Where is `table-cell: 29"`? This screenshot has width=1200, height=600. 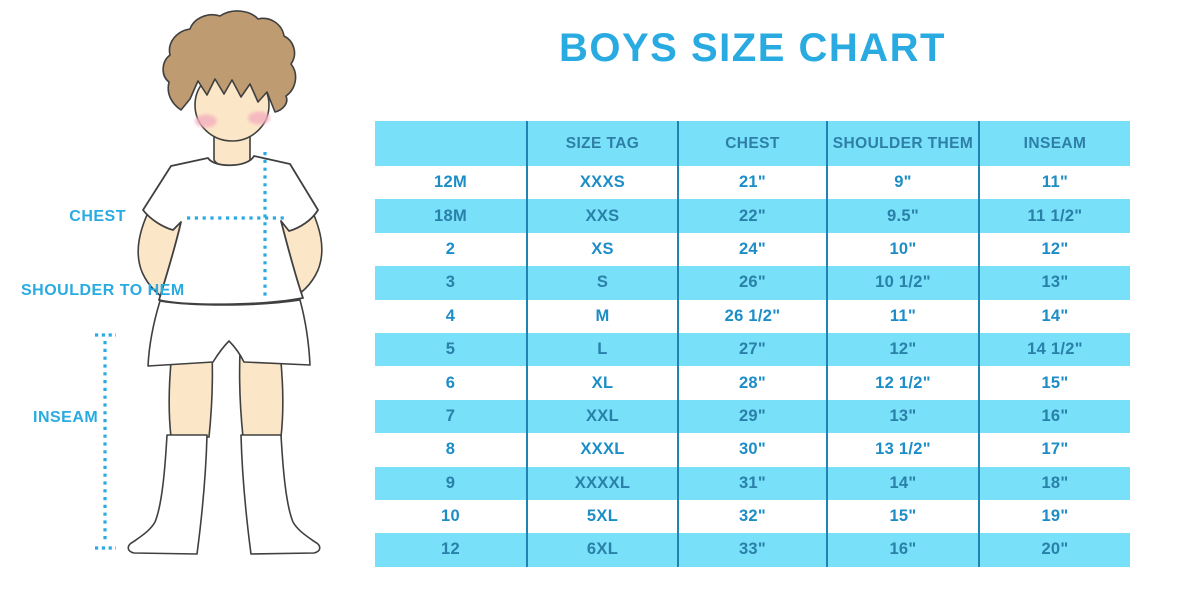 table-cell: 29" is located at coordinates (752, 416).